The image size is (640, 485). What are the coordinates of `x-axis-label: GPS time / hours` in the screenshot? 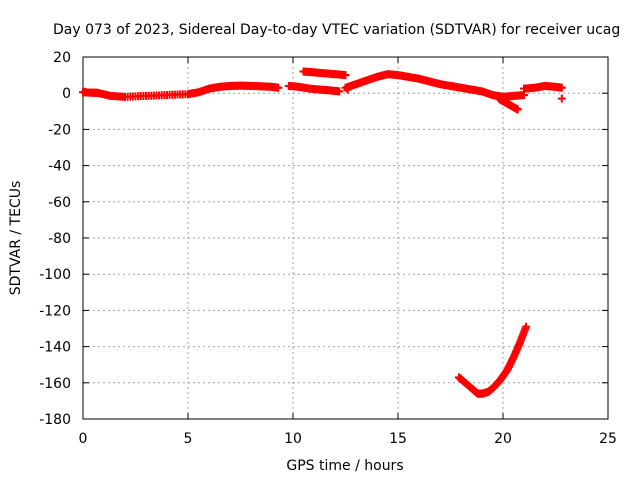 It's located at (344, 466).